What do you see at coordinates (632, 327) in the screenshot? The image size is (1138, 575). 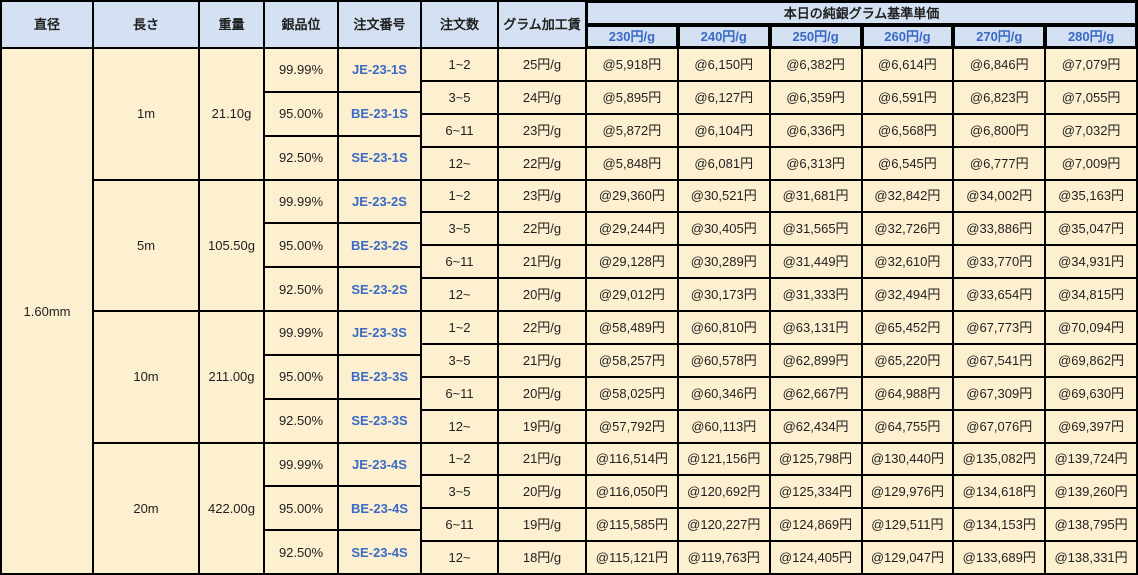 I see `unit-price-value: @58,489円` at bounding box center [632, 327].